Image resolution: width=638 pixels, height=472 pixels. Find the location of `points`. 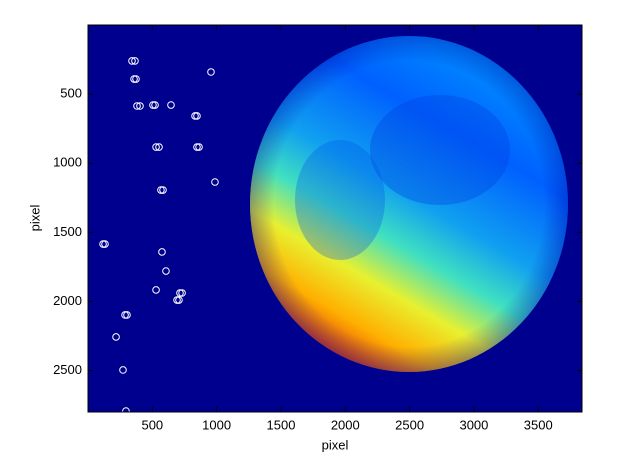

points is located at coordinates (159, 234).